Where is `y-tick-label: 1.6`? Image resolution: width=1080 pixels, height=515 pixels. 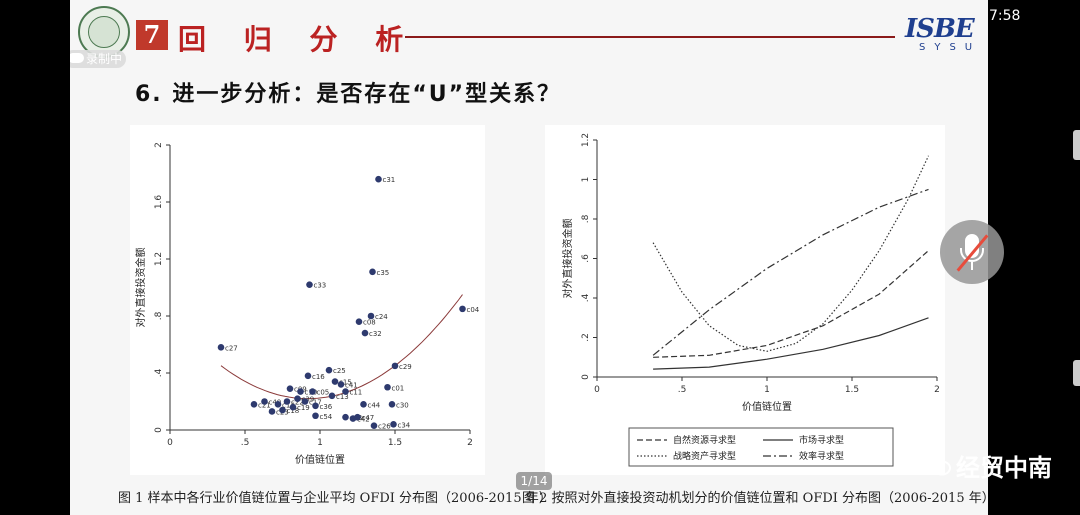
y-tick-label: 1.6 is located at coordinates (159, 202).